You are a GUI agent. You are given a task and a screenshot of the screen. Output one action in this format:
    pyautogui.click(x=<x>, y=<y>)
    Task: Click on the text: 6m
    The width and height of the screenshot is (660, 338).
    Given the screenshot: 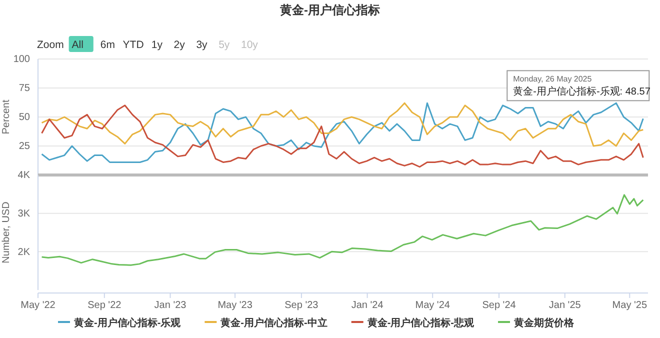 What is the action you would take?
    pyautogui.click(x=108, y=45)
    